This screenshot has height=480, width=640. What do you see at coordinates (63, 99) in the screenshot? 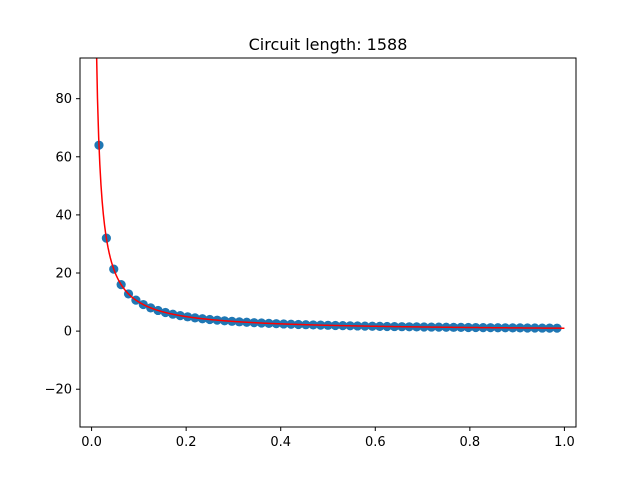
I see `y-tick-label: 80` at bounding box center [63, 99].